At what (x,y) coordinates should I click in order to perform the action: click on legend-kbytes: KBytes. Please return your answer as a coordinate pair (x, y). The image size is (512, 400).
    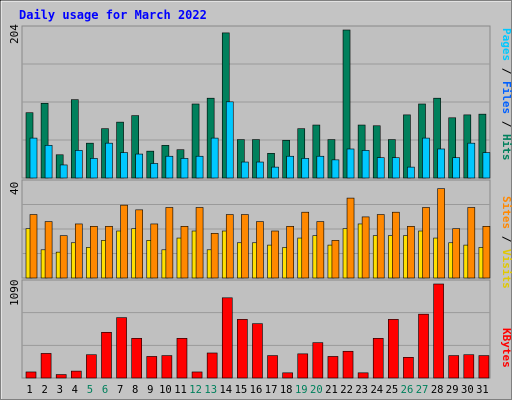
    Looking at the image, I should click on (506, 348).